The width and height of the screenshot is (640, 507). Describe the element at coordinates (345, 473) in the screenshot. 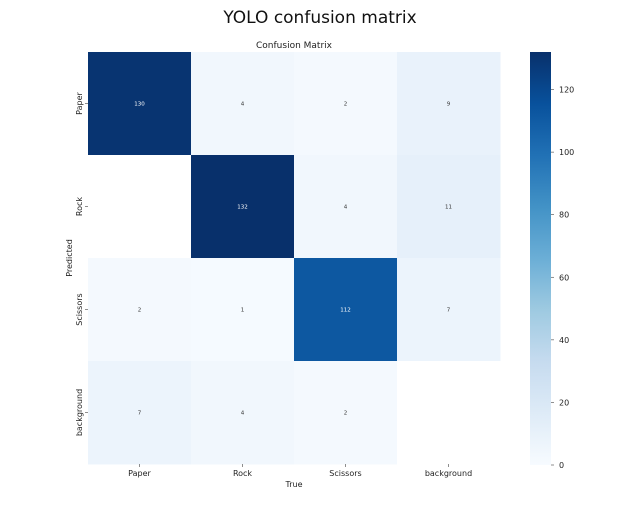

I see `x-tick-label: Scissors` at that location.